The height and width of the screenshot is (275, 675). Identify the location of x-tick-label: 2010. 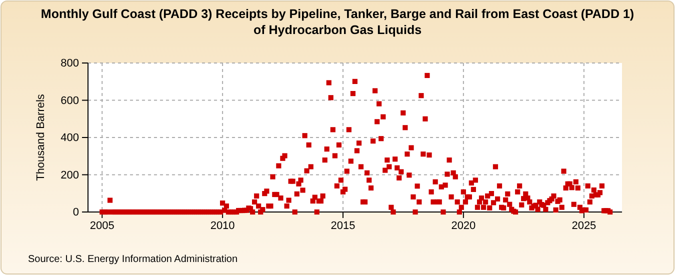
(222, 226).